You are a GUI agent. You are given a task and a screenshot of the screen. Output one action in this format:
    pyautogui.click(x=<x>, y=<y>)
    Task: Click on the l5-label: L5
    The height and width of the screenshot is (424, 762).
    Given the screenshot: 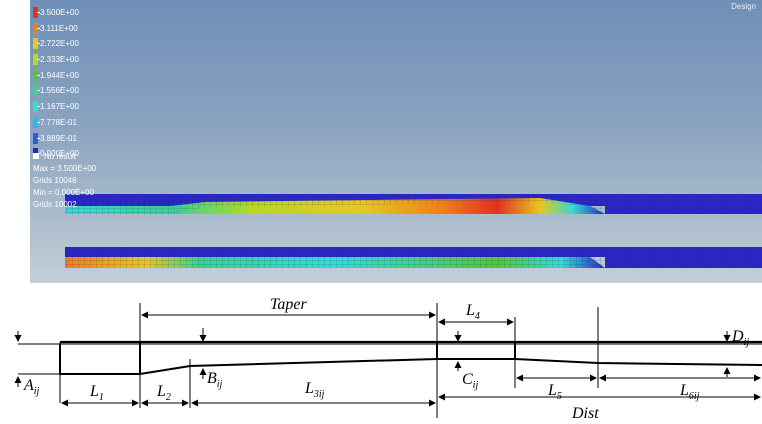 What is the action you would take?
    pyautogui.click(x=554, y=392)
    